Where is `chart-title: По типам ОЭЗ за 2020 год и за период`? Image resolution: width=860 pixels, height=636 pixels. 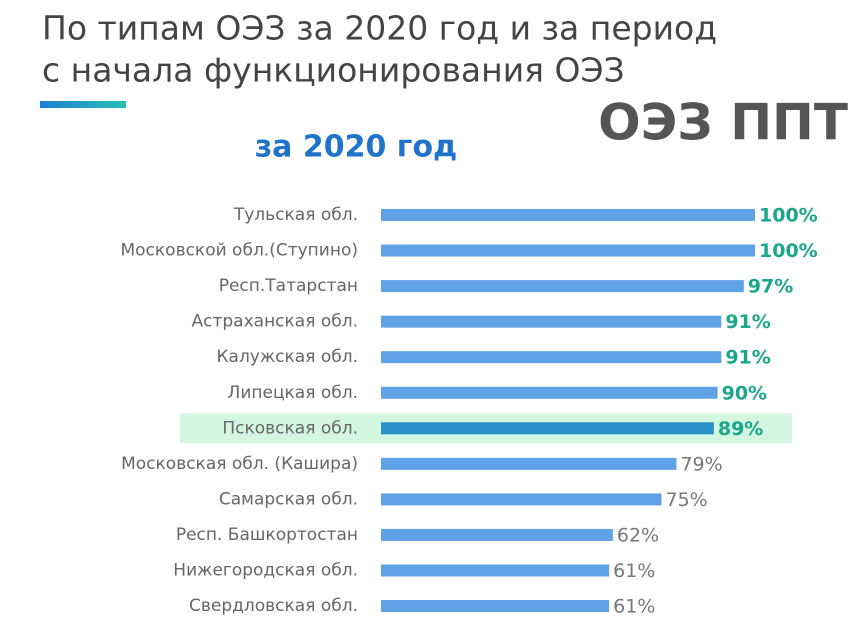 chart-title: По типам ОЭЗ за 2020 год и за период is located at coordinates (379, 28).